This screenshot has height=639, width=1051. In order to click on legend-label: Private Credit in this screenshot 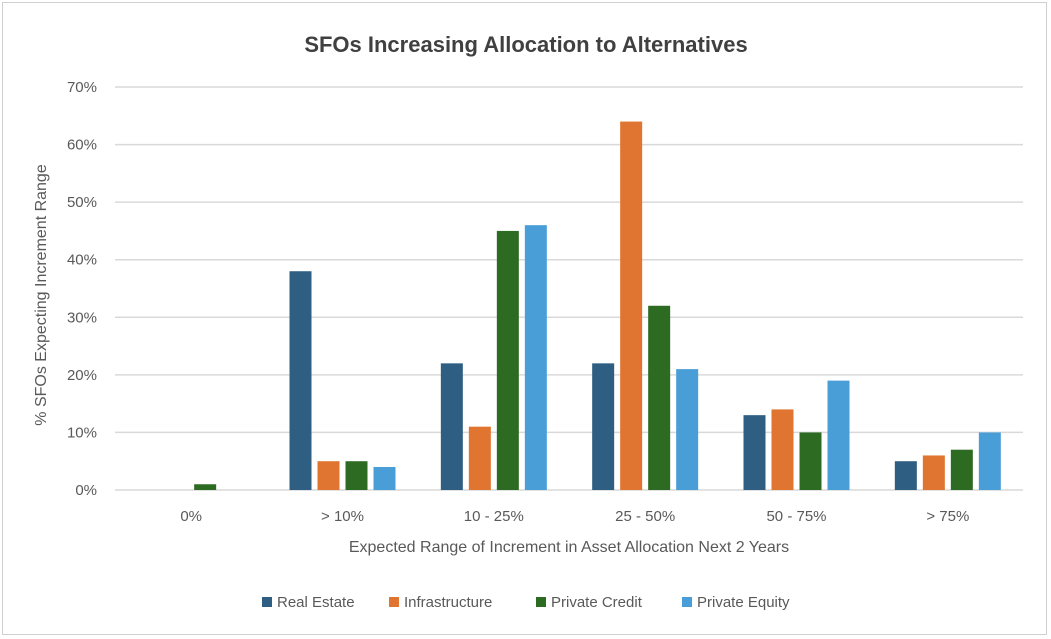, I will do `click(597, 602)`.